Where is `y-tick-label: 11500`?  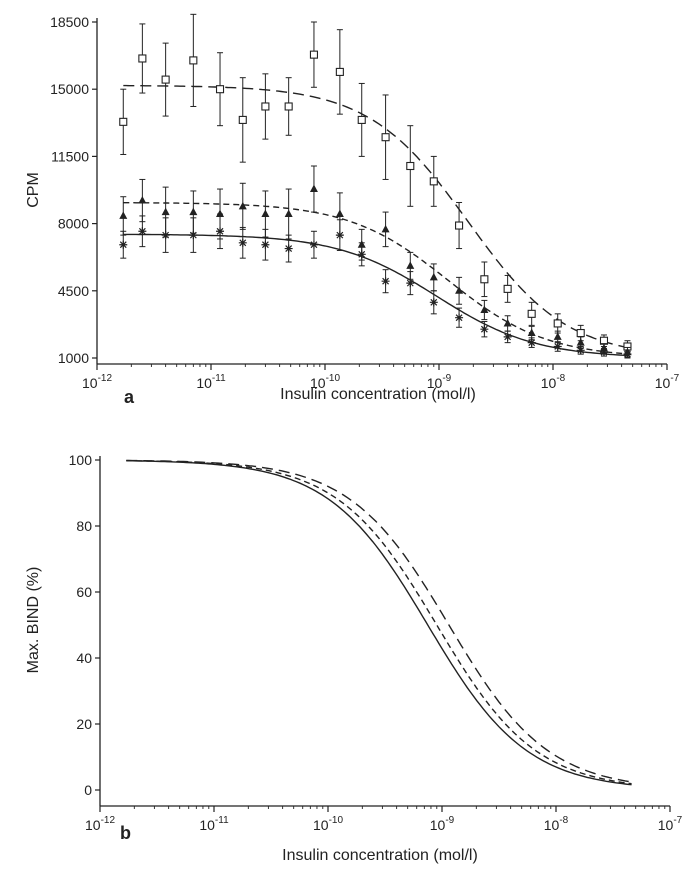 y-tick-label: 11500 is located at coordinates (70, 156).